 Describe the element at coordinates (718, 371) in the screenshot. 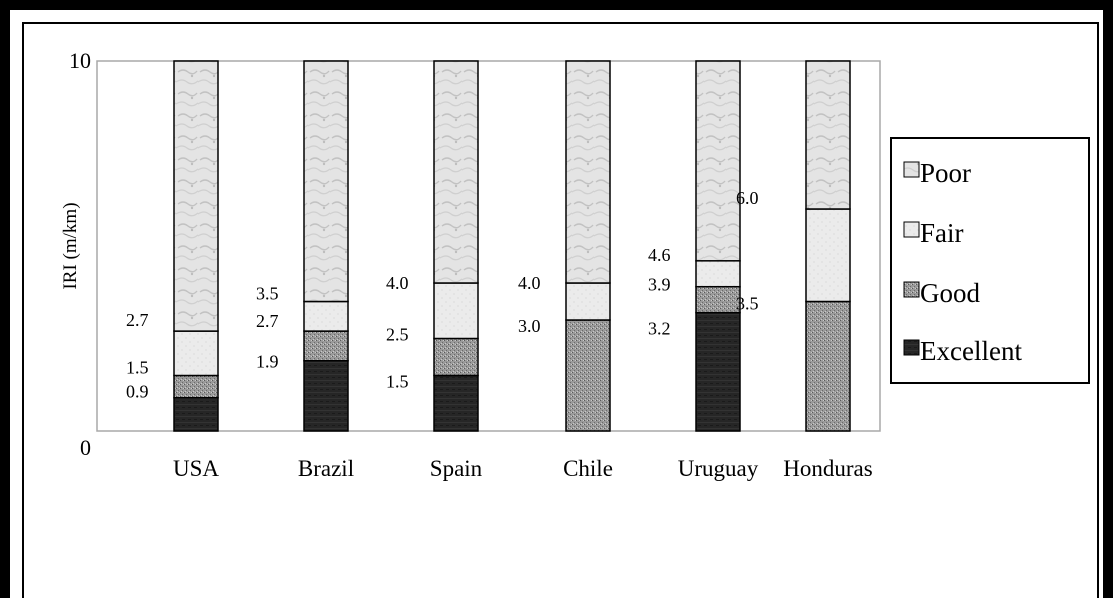

I see `bar-uruguay-excellent` at that location.